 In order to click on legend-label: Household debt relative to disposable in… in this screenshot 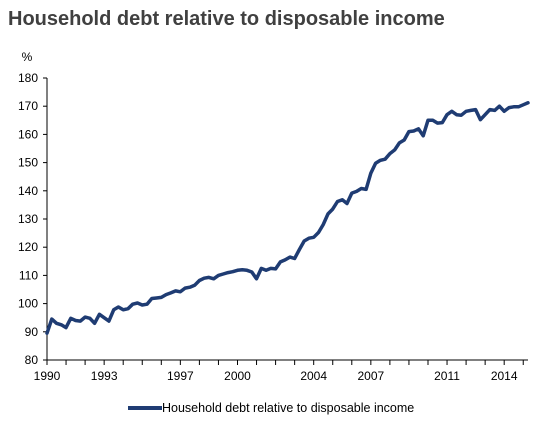, I will do `click(288, 408)`.